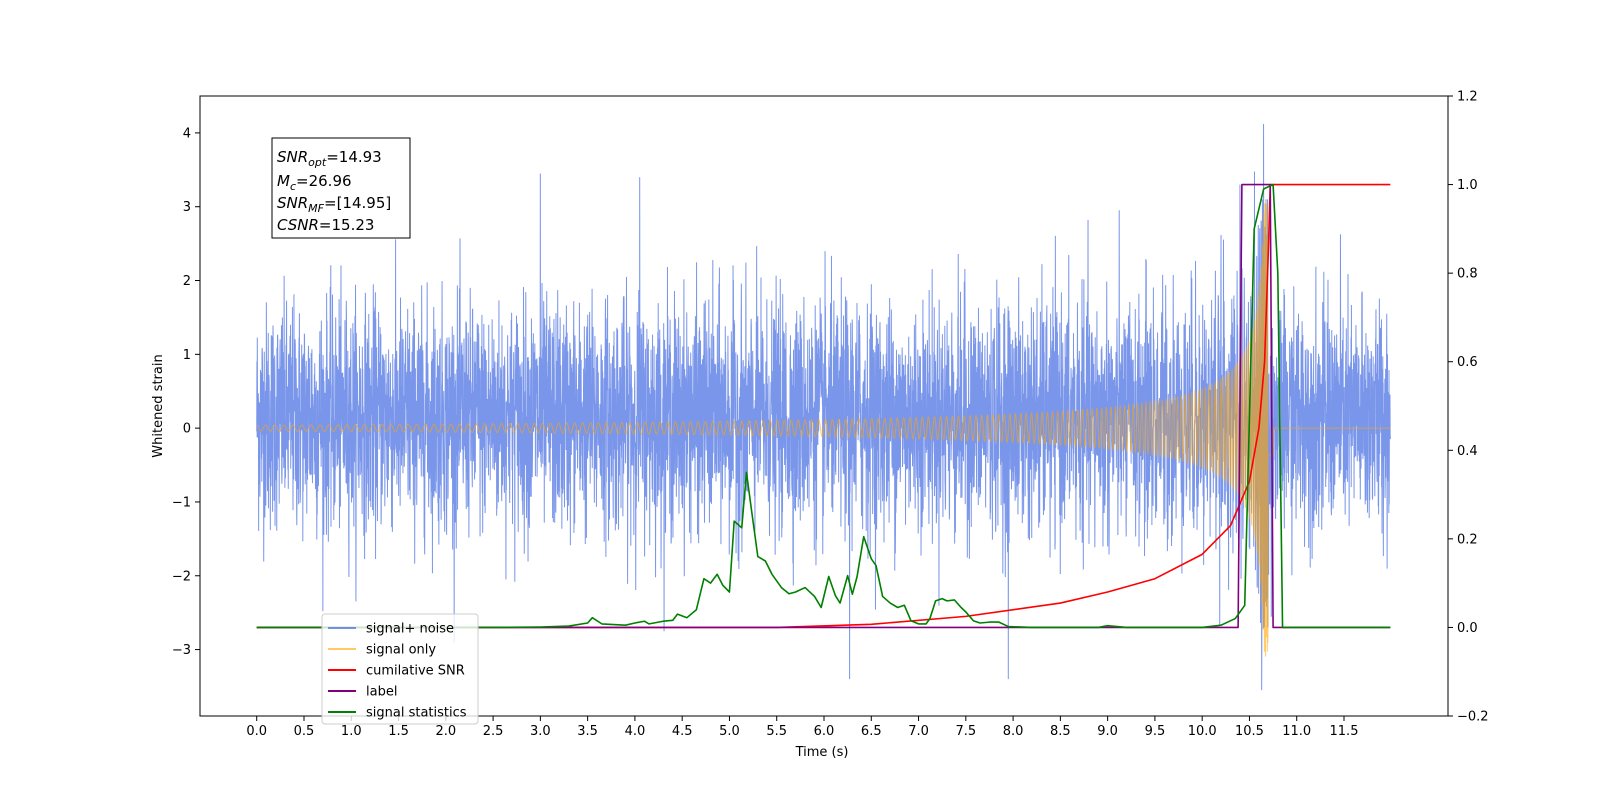 The height and width of the screenshot is (800, 1600). I want to click on x-tick-label: 8.0, so click(1013, 731).